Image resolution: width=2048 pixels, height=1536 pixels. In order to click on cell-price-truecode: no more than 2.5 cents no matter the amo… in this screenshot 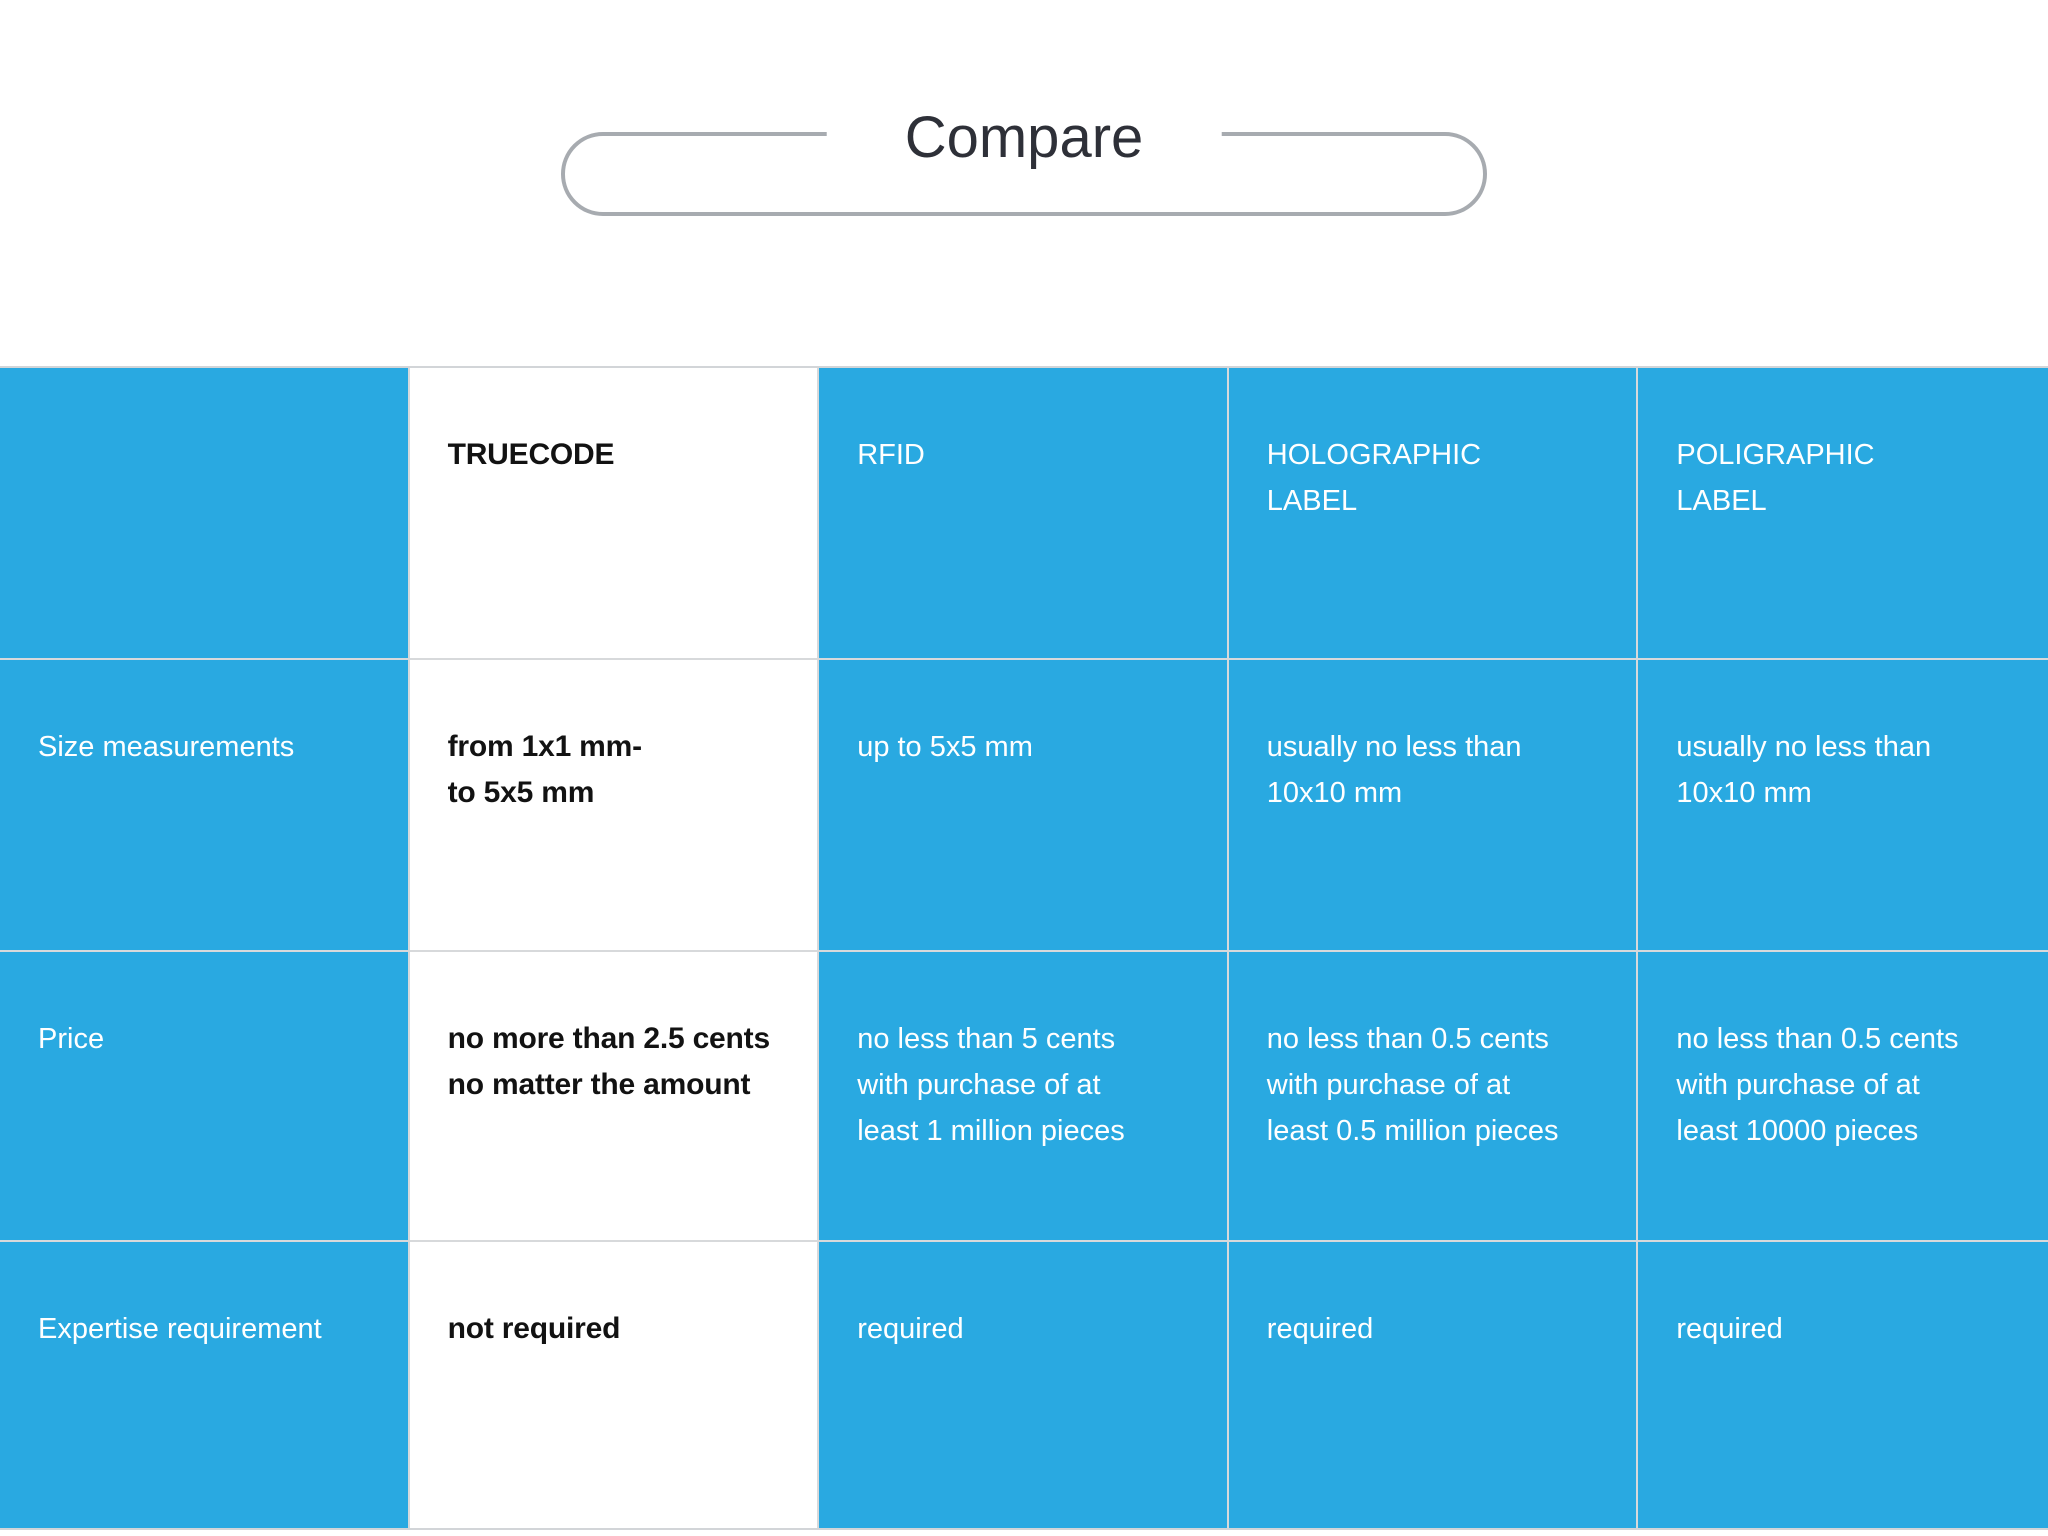, I will do `click(614, 1097)`.